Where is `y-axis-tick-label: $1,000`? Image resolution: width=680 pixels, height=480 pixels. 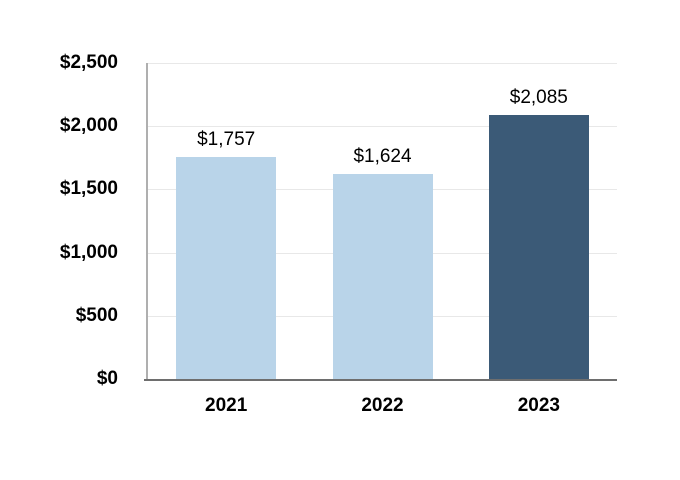
y-axis-tick-label: $1,000 is located at coordinates (88, 252).